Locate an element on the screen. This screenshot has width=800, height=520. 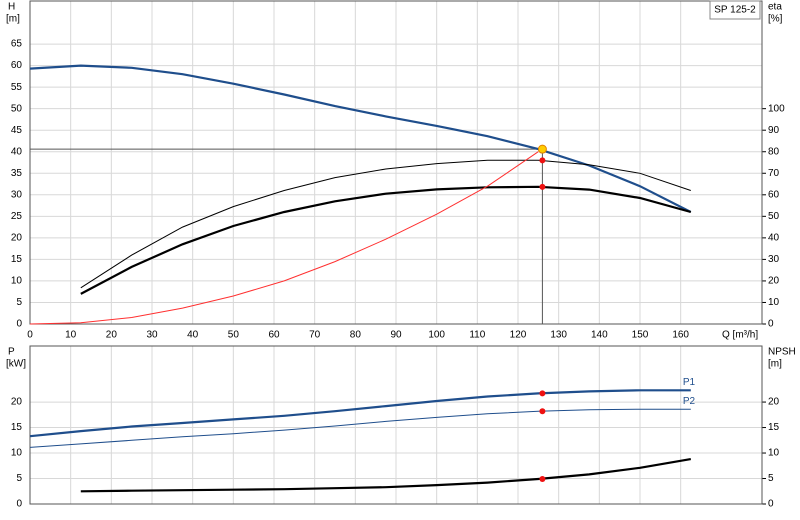
y-tick-label: 65 is located at coordinates (17, 44).